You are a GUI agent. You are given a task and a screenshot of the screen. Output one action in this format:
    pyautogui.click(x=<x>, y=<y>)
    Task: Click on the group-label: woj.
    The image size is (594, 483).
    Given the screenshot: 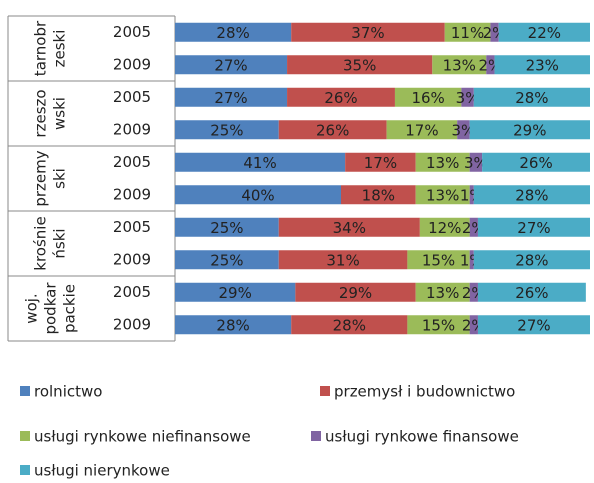 What is the action you would take?
    pyautogui.click(x=32, y=308)
    